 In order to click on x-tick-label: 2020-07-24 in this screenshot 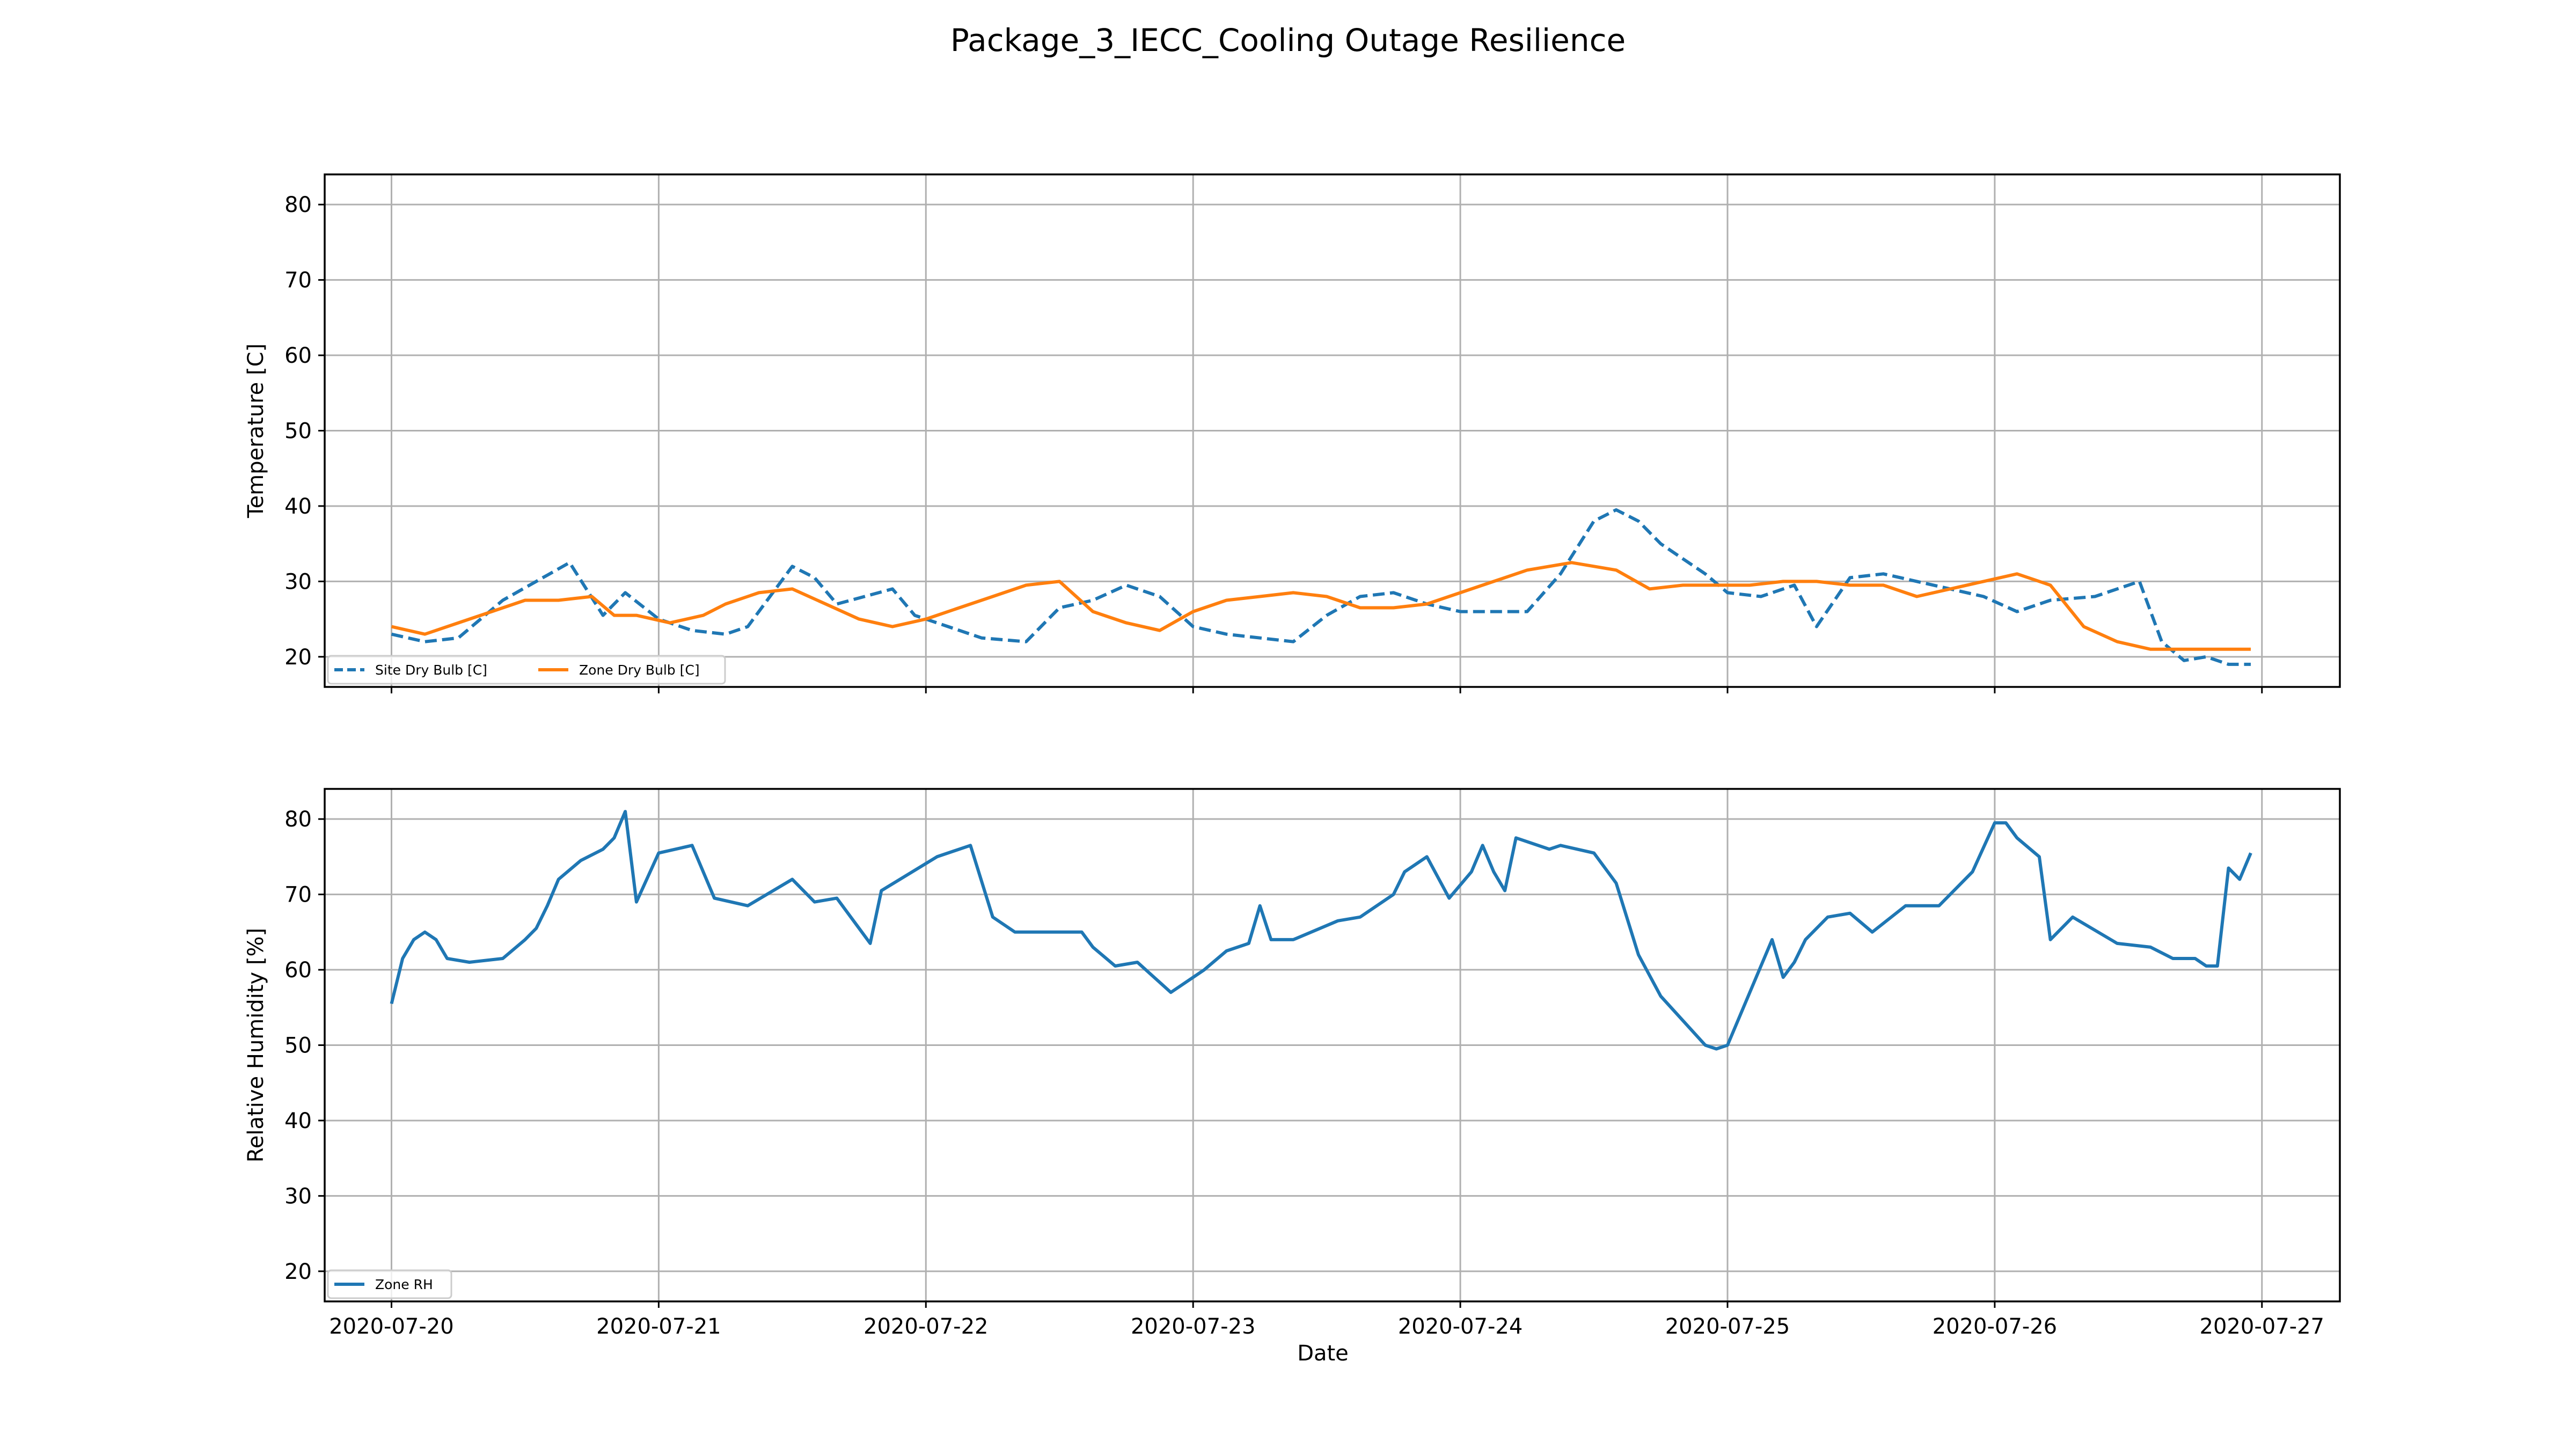, I will do `click(1460, 1326)`.